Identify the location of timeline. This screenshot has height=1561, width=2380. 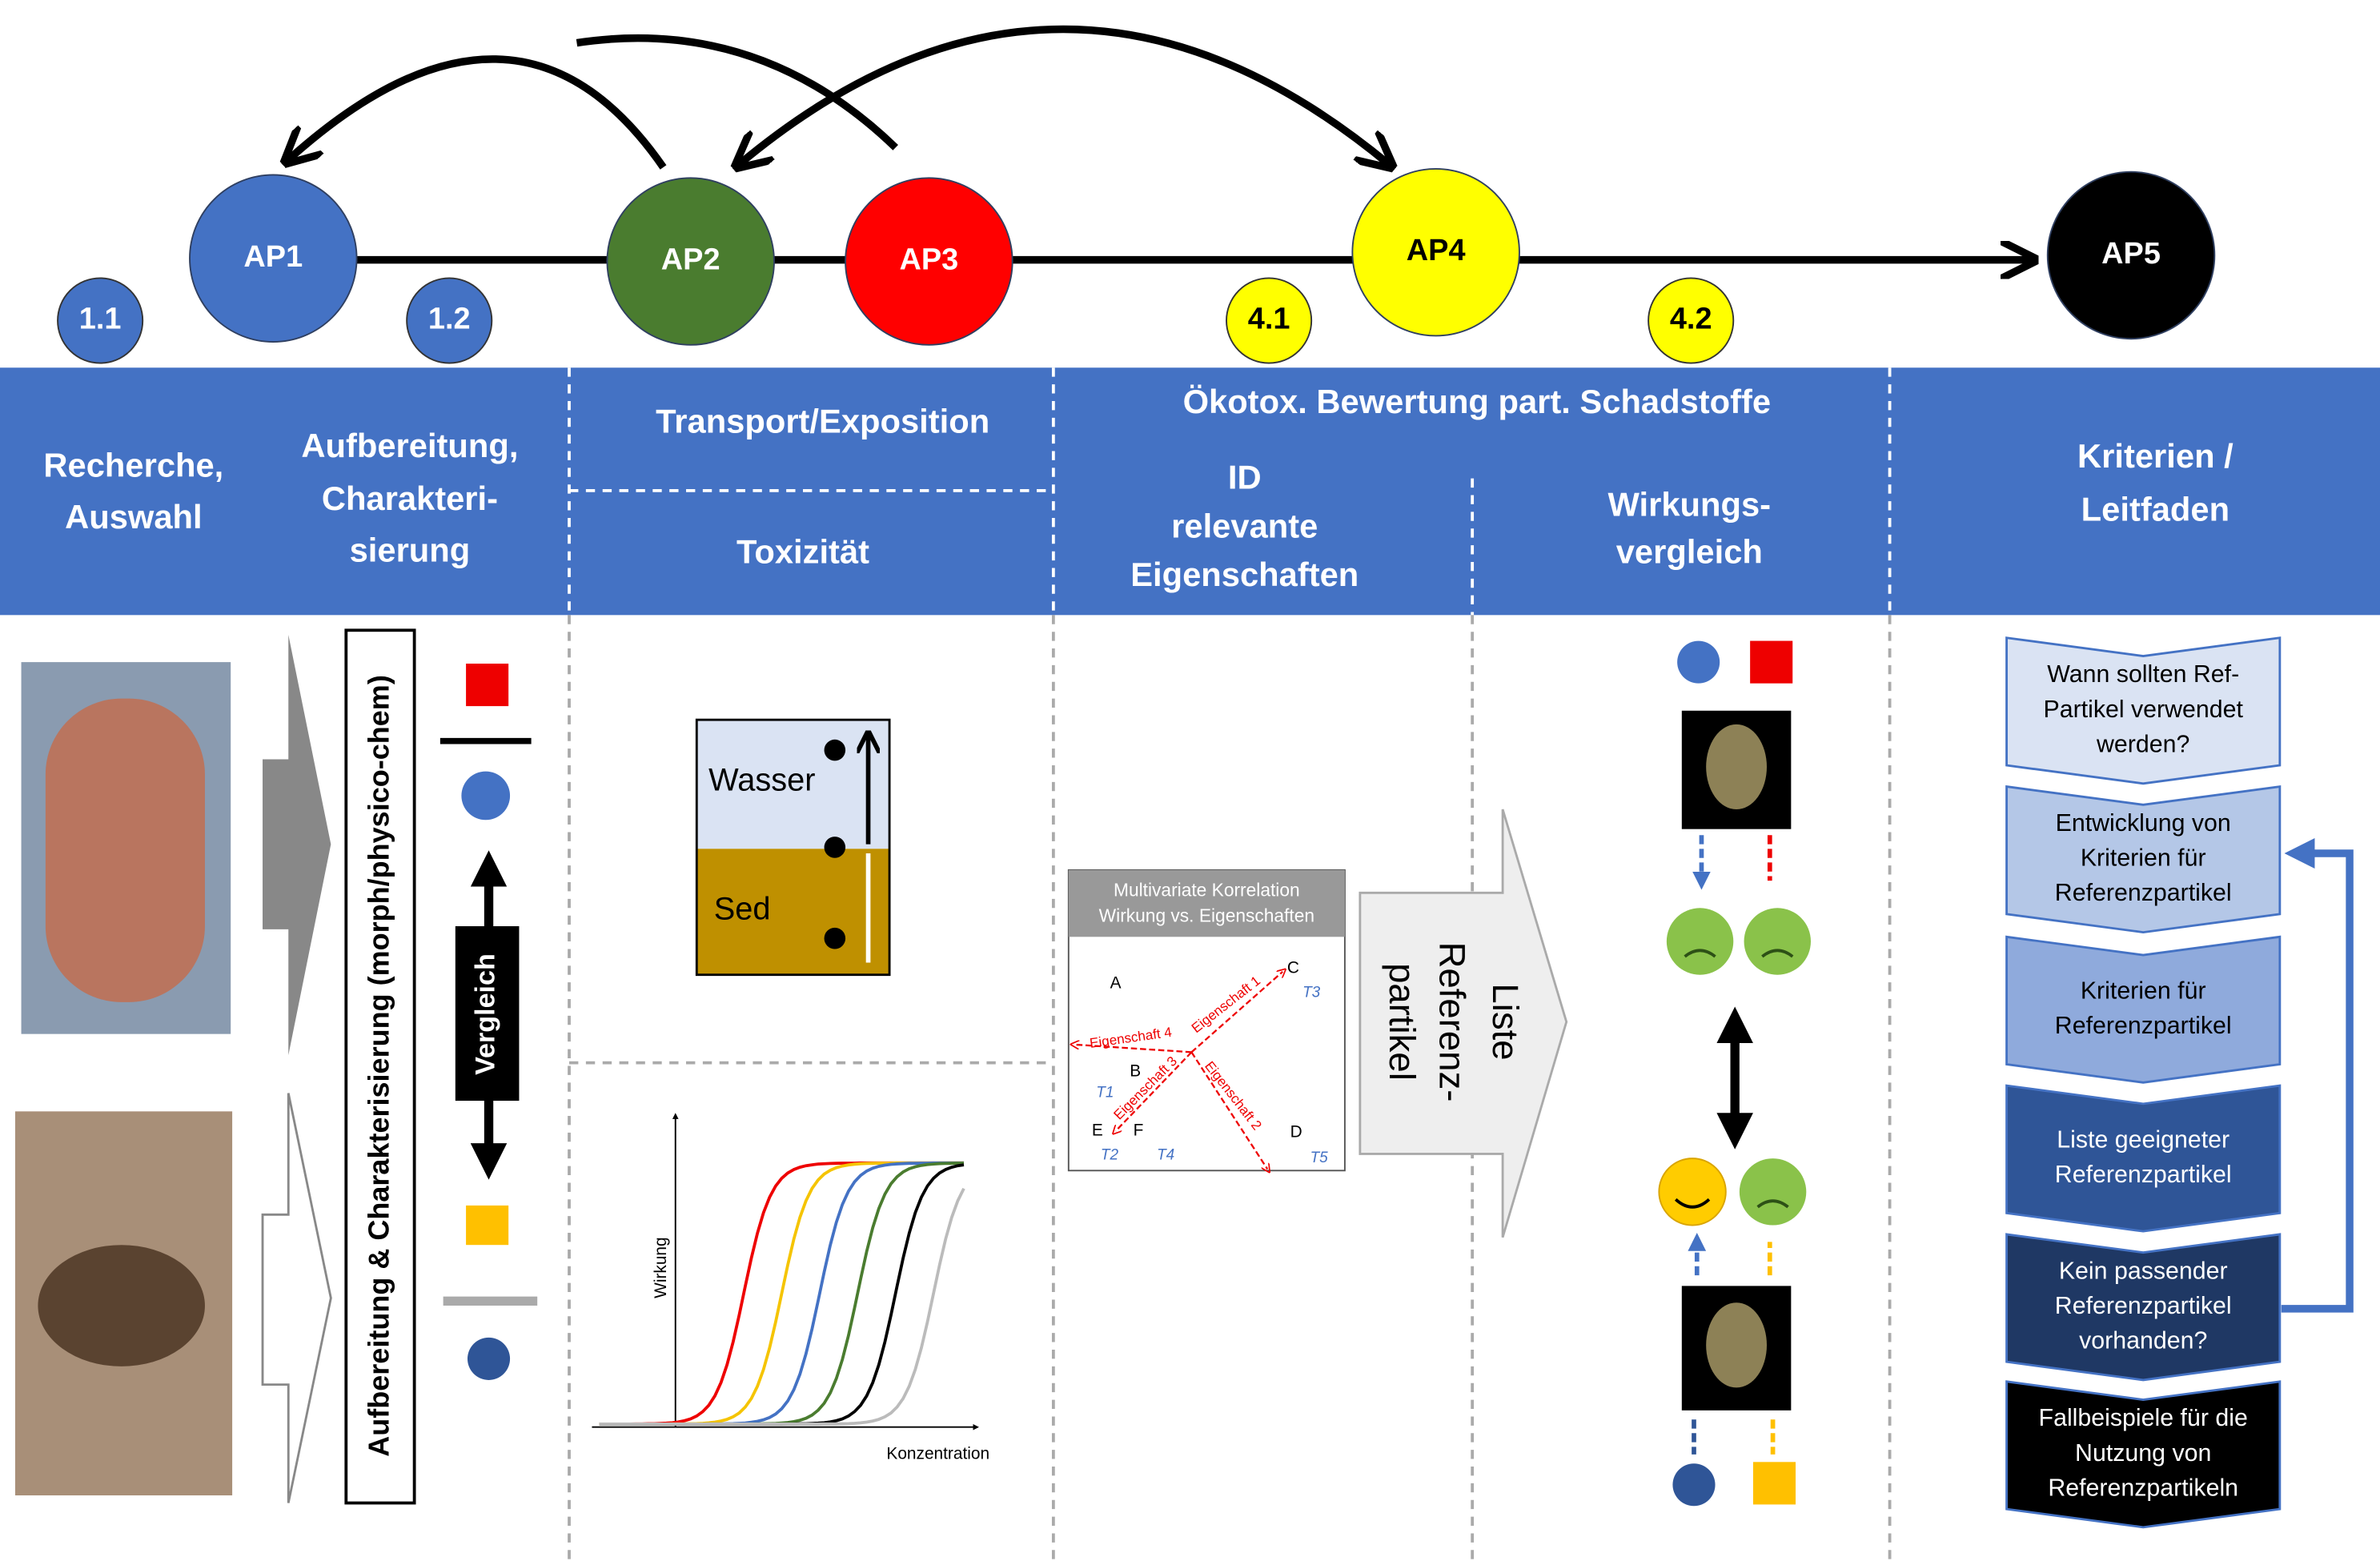
(1152, 142).